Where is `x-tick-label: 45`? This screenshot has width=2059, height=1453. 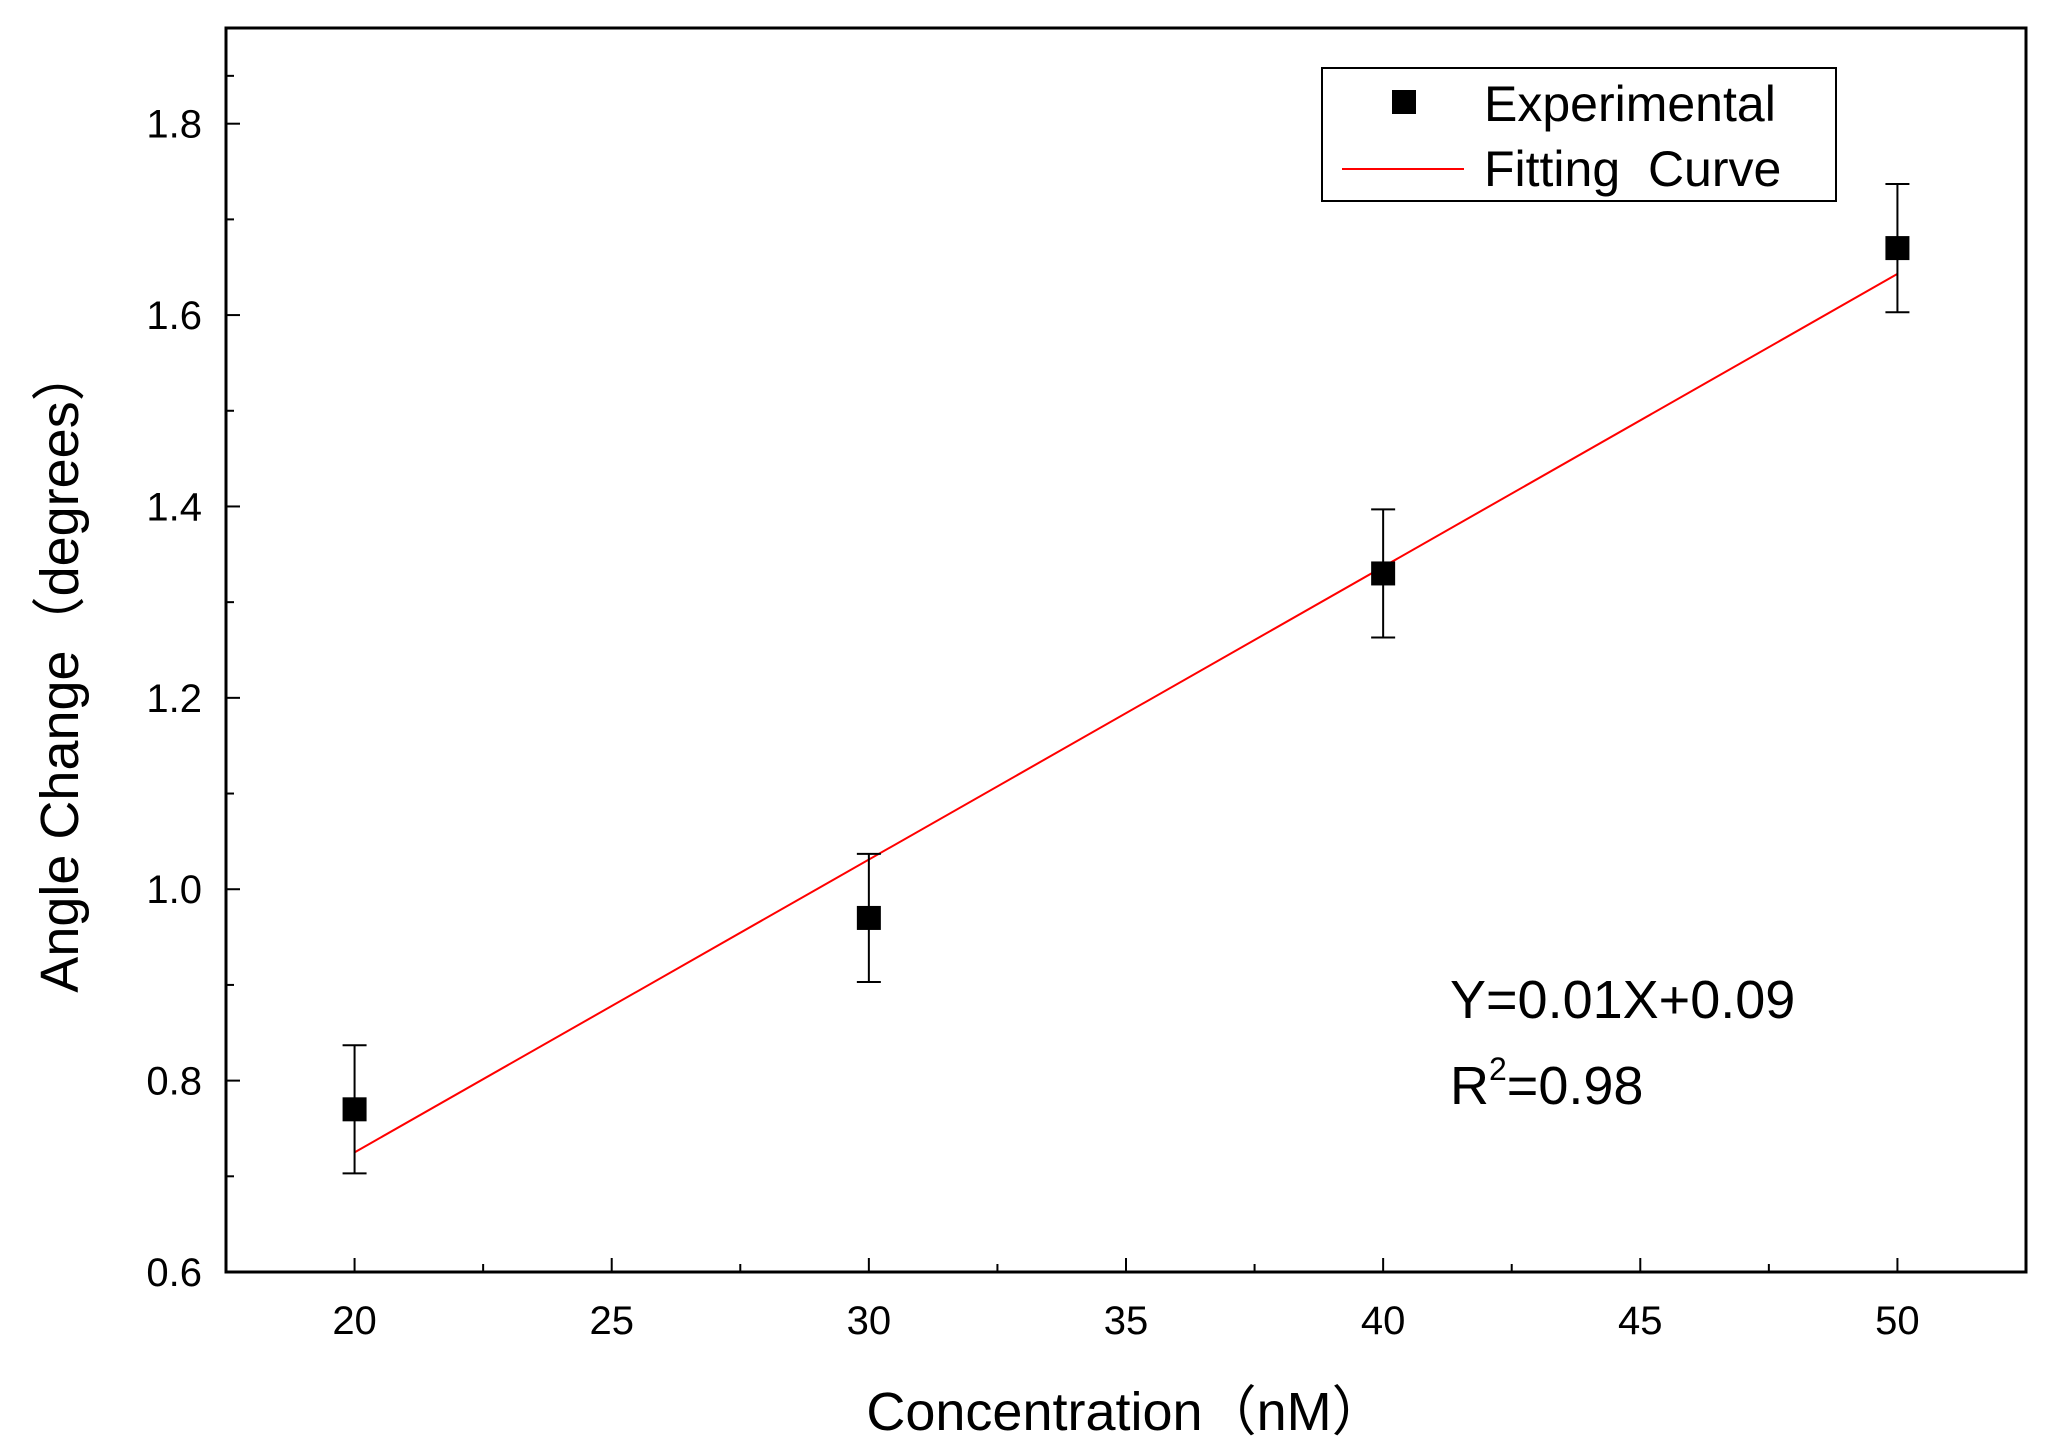
x-tick-label: 45 is located at coordinates (1640, 1321).